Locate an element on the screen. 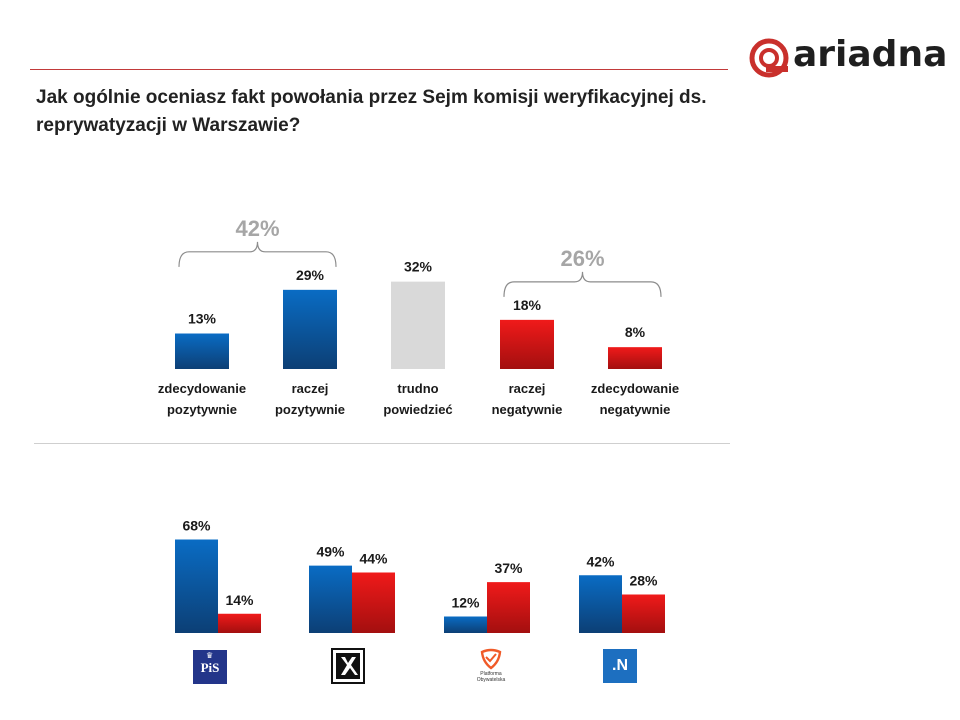  section-divider is located at coordinates (382, 443).